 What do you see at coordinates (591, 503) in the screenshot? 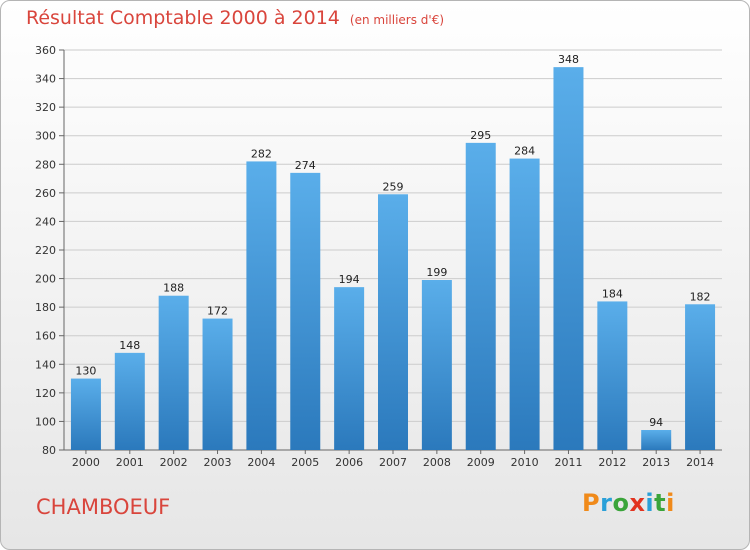
I see `logo-letter: P` at bounding box center [591, 503].